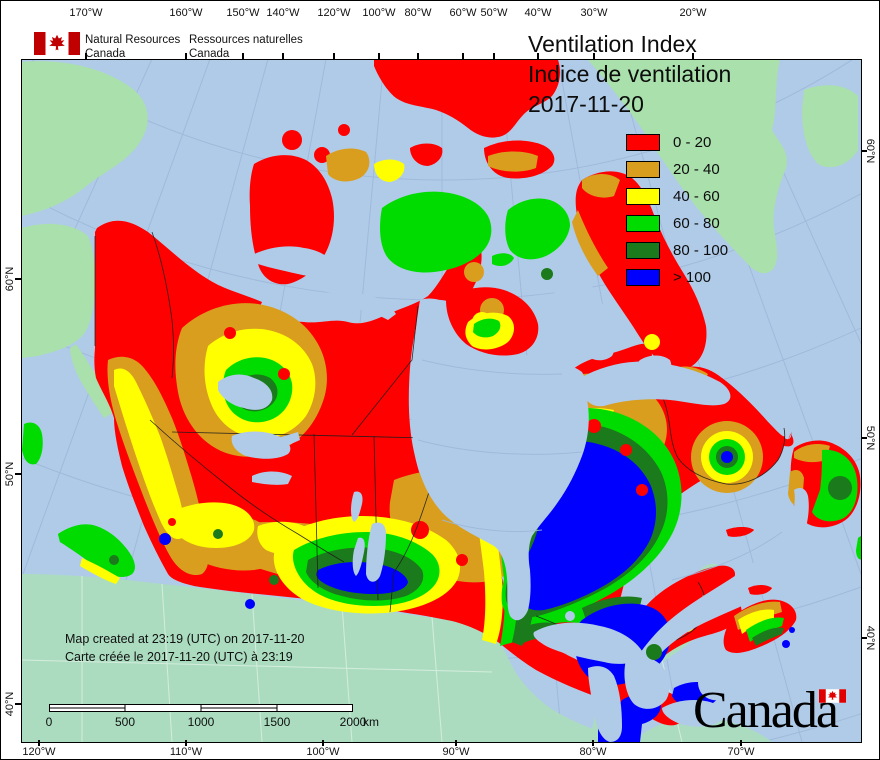  Describe the element at coordinates (588, 643) in the screenshot. I see `lake-superior` at that location.